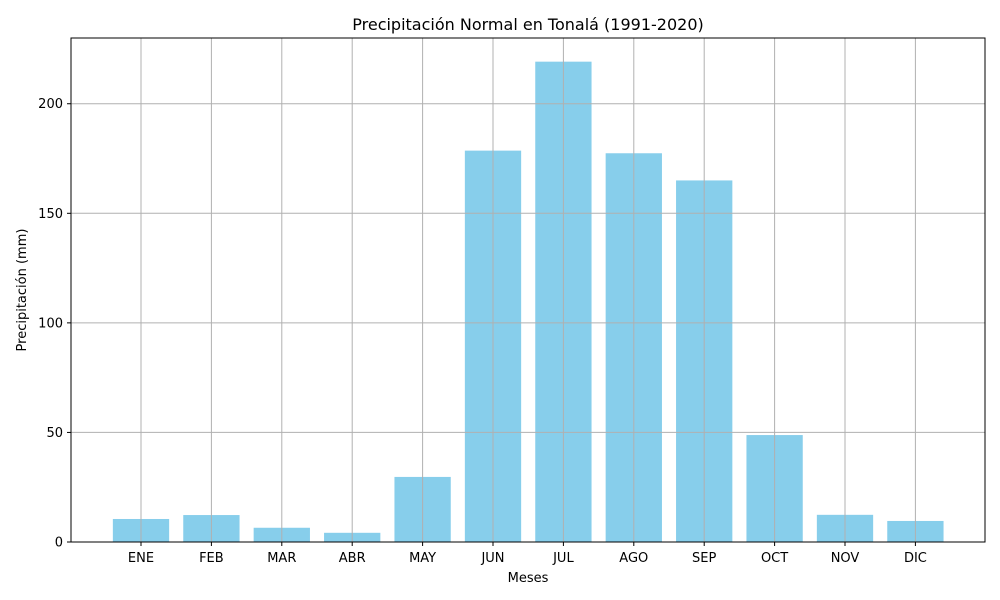 This screenshot has height=600, width=1000. Describe the element at coordinates (774, 558) in the screenshot. I see `x-tick-label-oct: OCT` at that location.